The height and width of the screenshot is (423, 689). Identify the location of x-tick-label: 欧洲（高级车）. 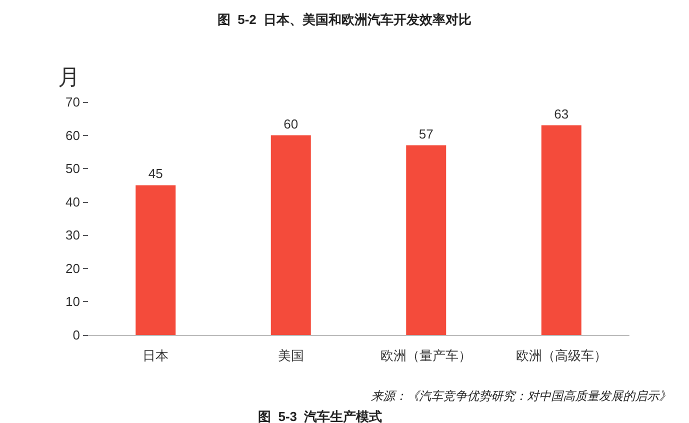
(561, 355).